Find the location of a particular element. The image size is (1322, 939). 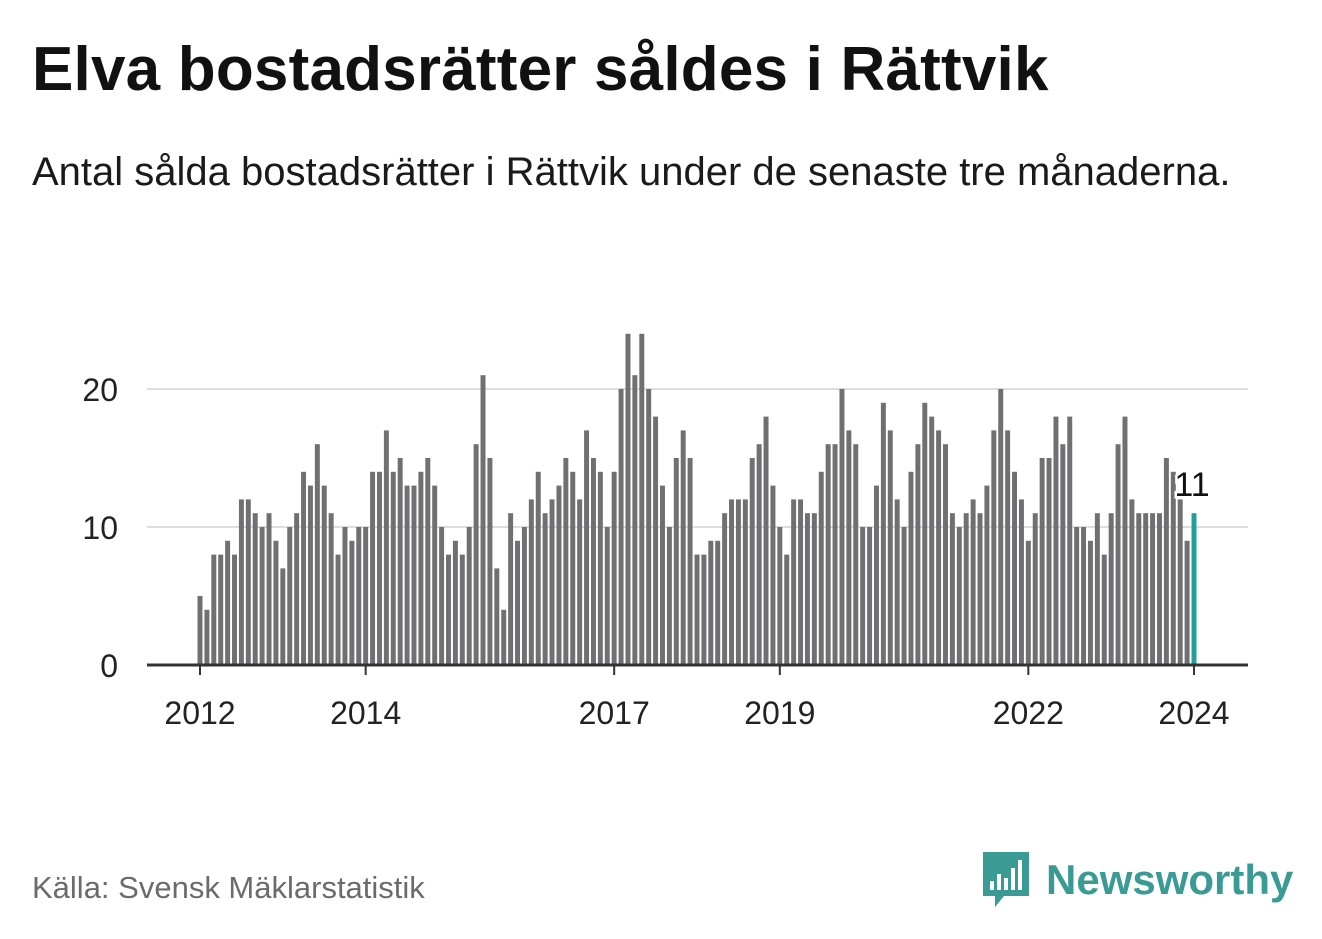

brand-logo: Newsworthy is located at coordinates (1136, 880).